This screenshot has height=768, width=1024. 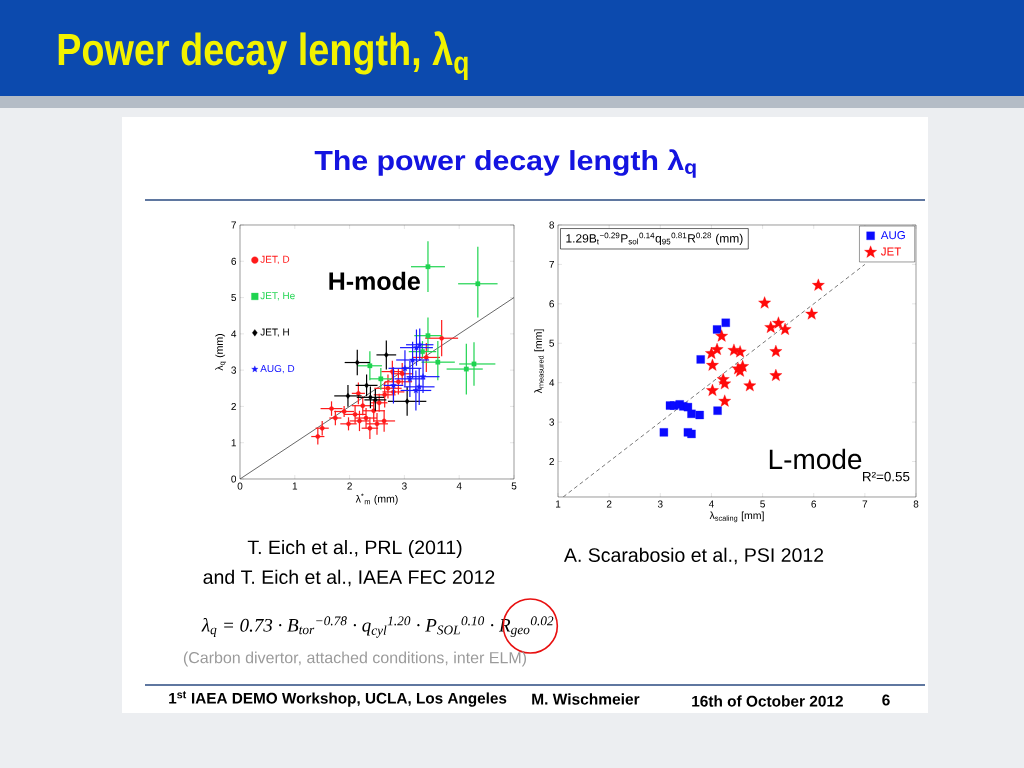 I want to click on chart-subtitle: The power decay length λ$_{q}$, so click(x=505, y=163).